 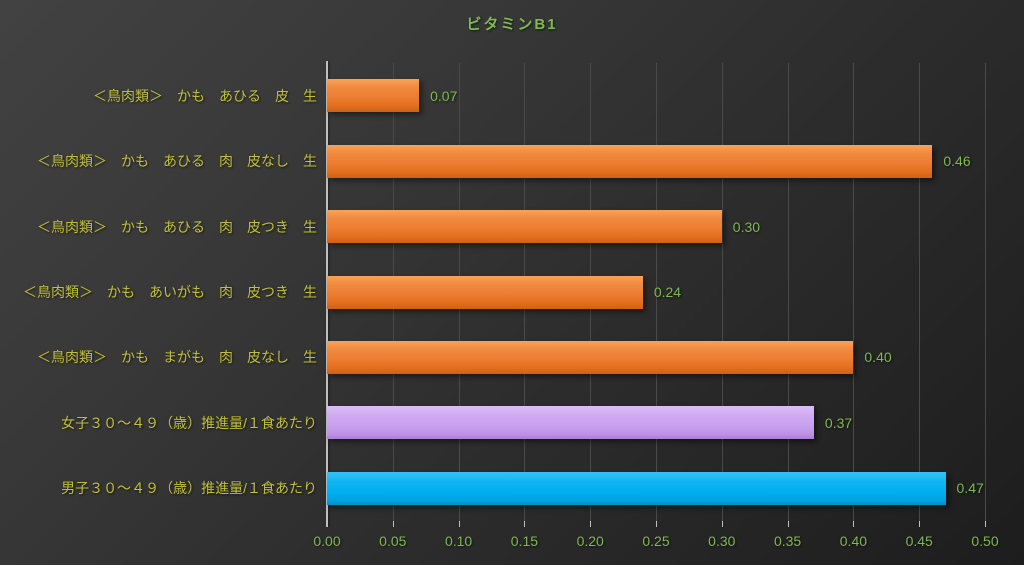 I want to click on x-tick-label: 0.40, so click(x=853, y=541).